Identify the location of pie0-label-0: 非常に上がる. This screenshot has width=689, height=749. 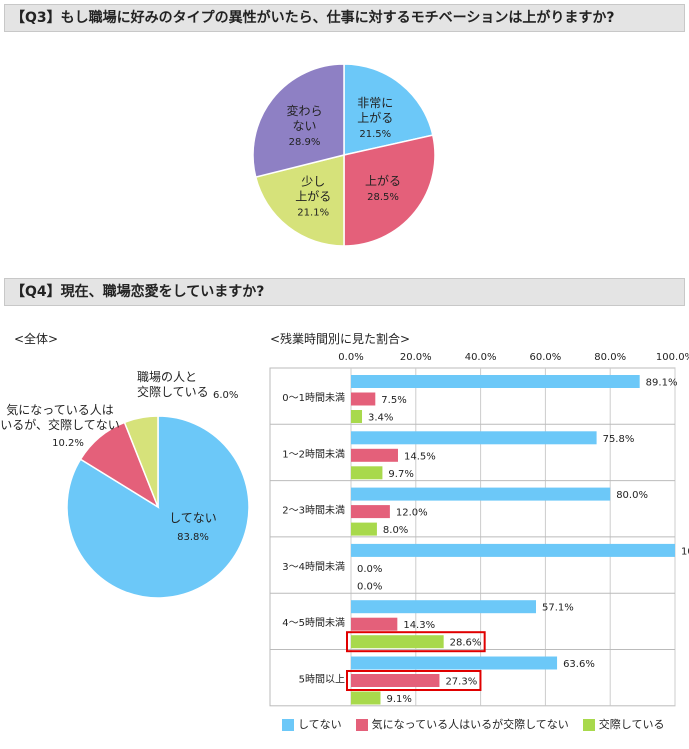
(375, 110).